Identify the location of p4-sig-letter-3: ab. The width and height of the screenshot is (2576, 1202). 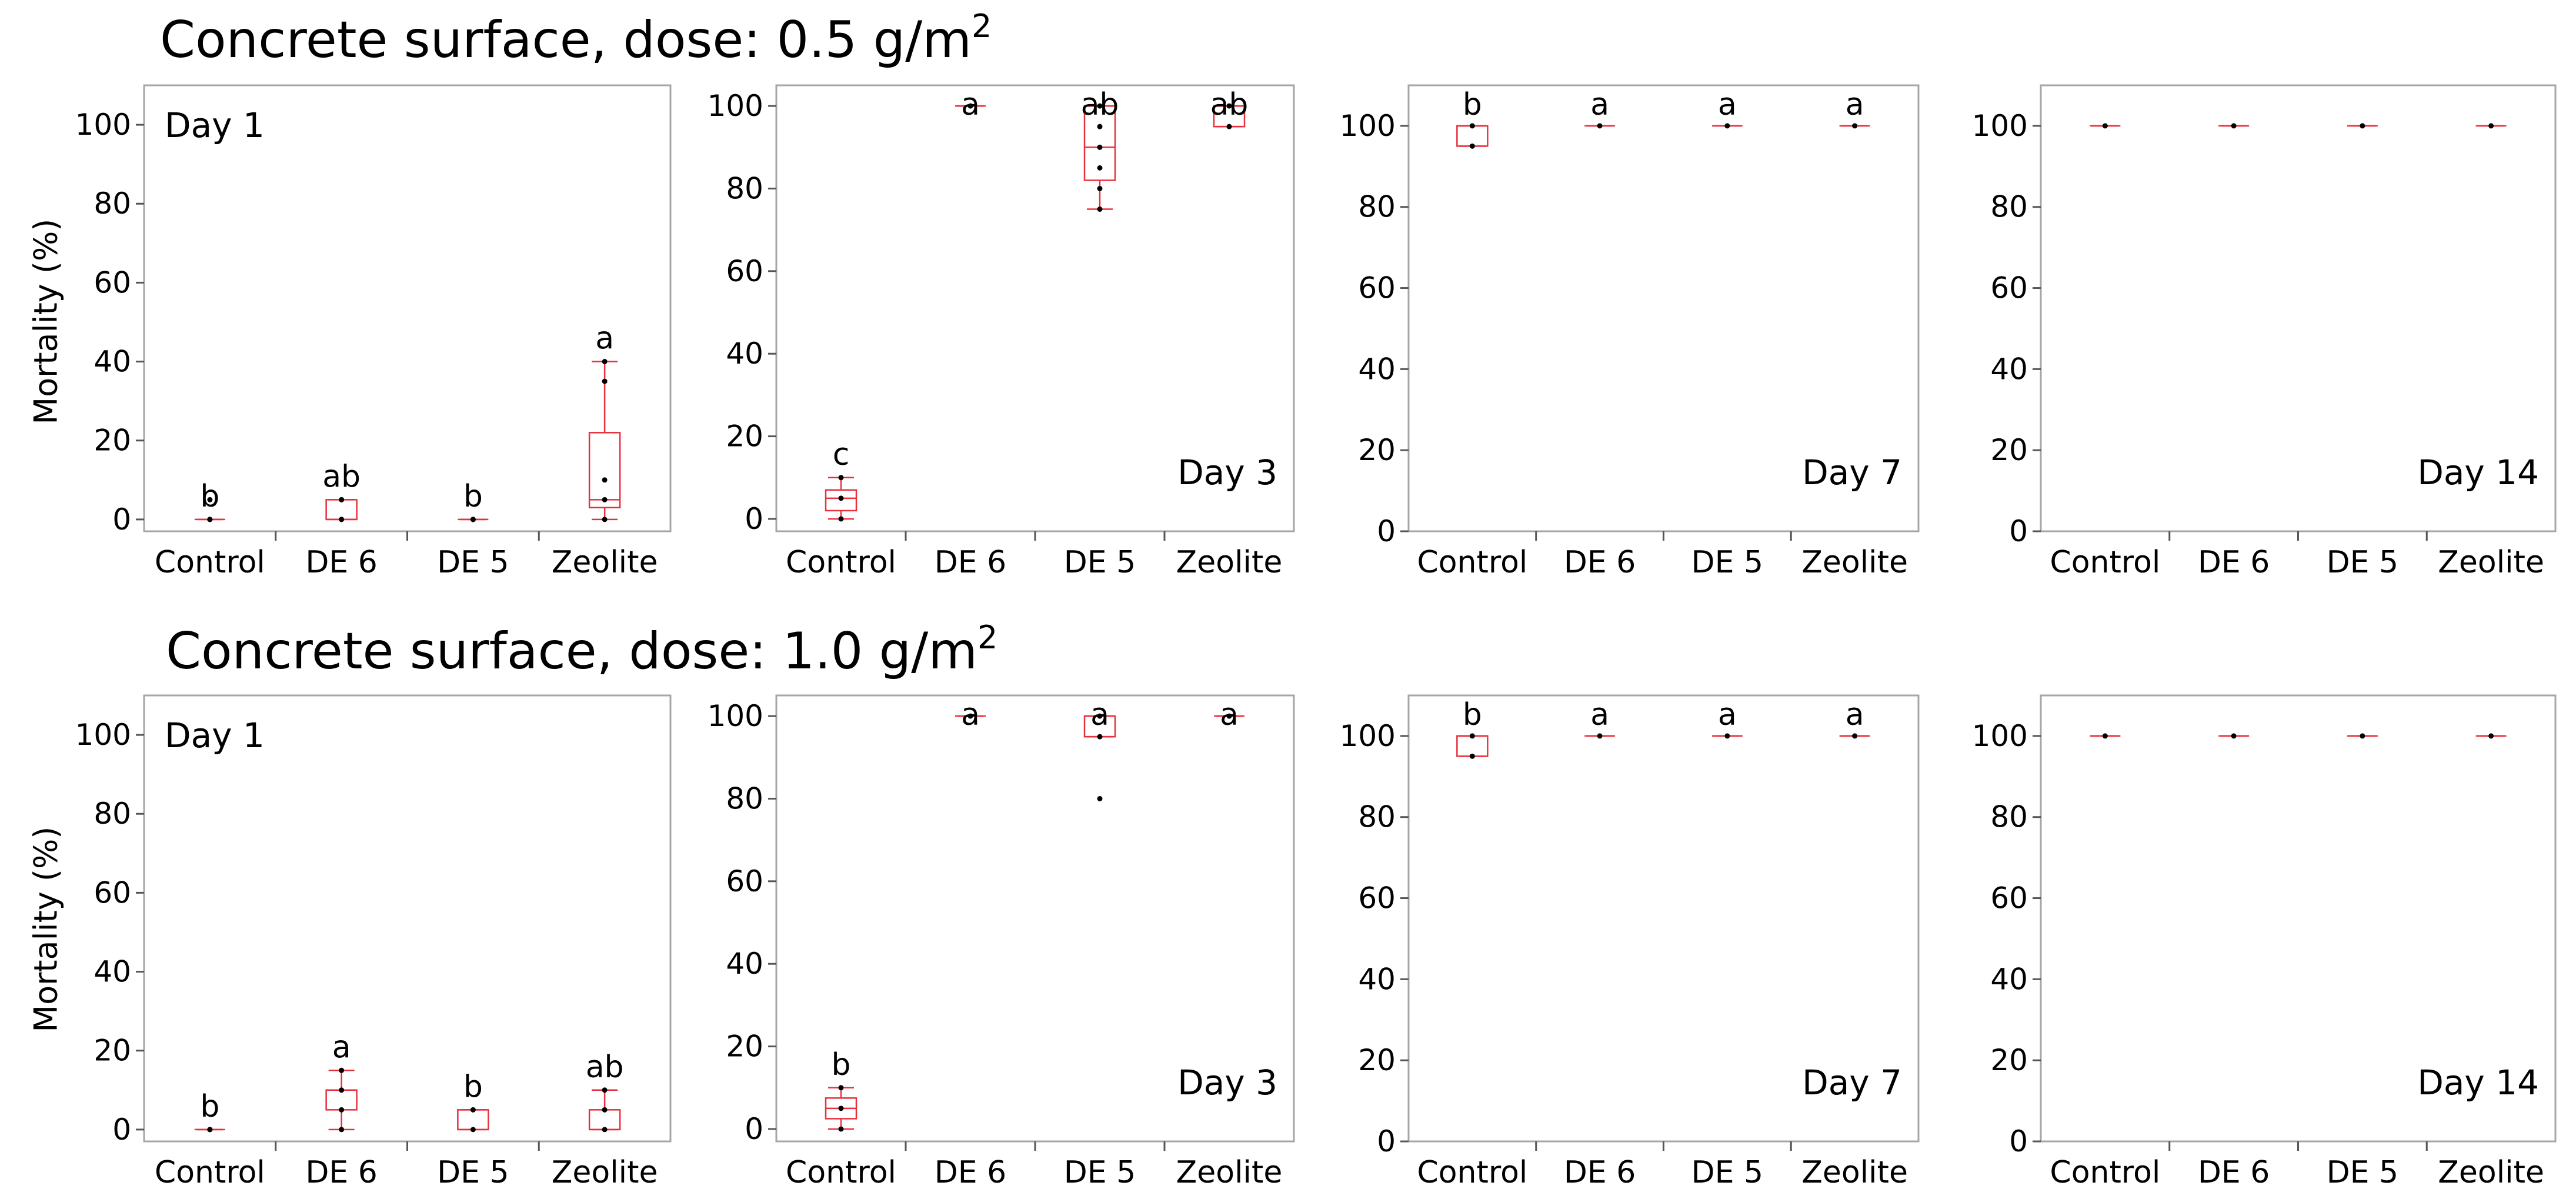
(605, 1067).